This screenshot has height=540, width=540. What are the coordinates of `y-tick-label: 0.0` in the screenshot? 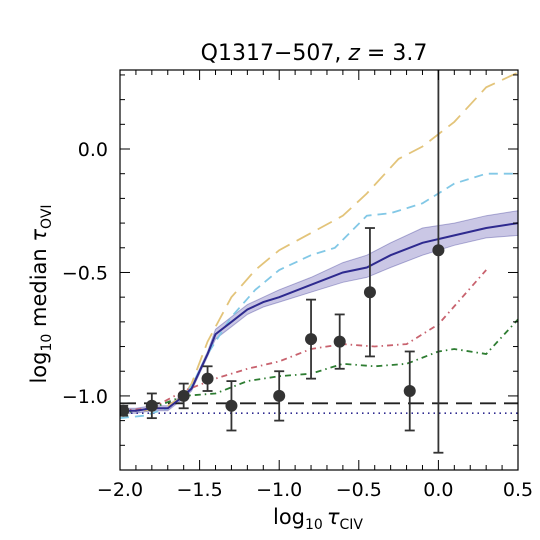 It's located at (93, 150).